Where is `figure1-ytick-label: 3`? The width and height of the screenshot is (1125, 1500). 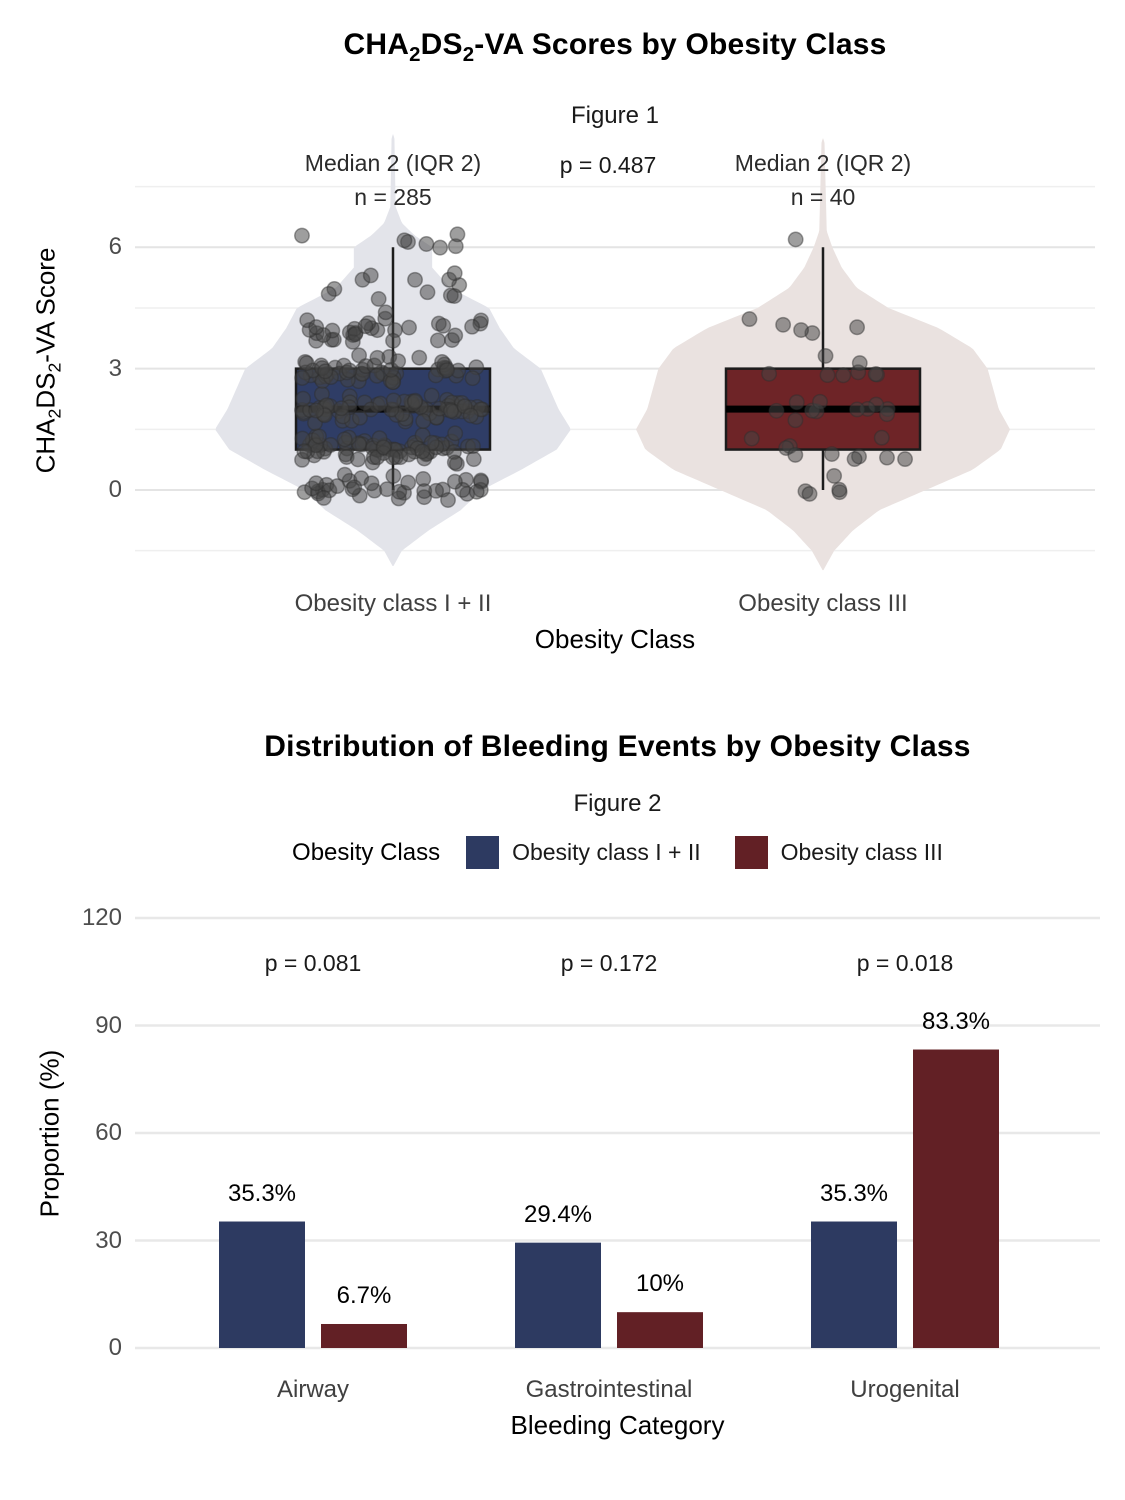 figure1-ytick-label: 3 is located at coordinates (115, 368).